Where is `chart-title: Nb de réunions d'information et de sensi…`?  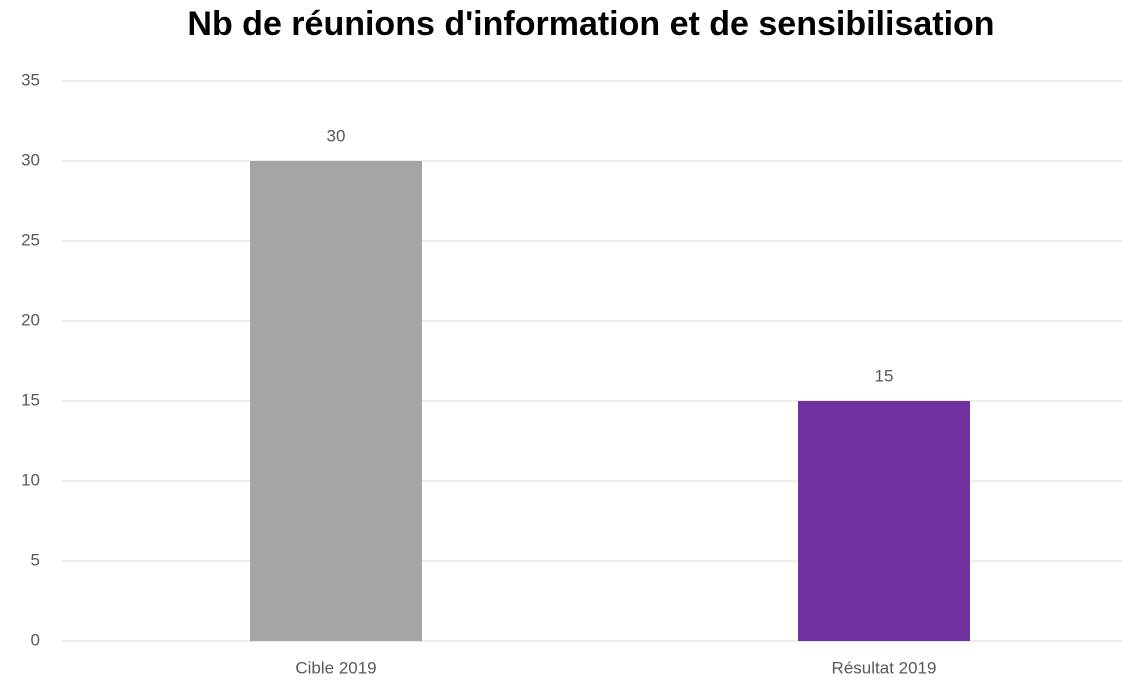 chart-title: Nb de réunions d'information et de sensi… is located at coordinates (590, 24).